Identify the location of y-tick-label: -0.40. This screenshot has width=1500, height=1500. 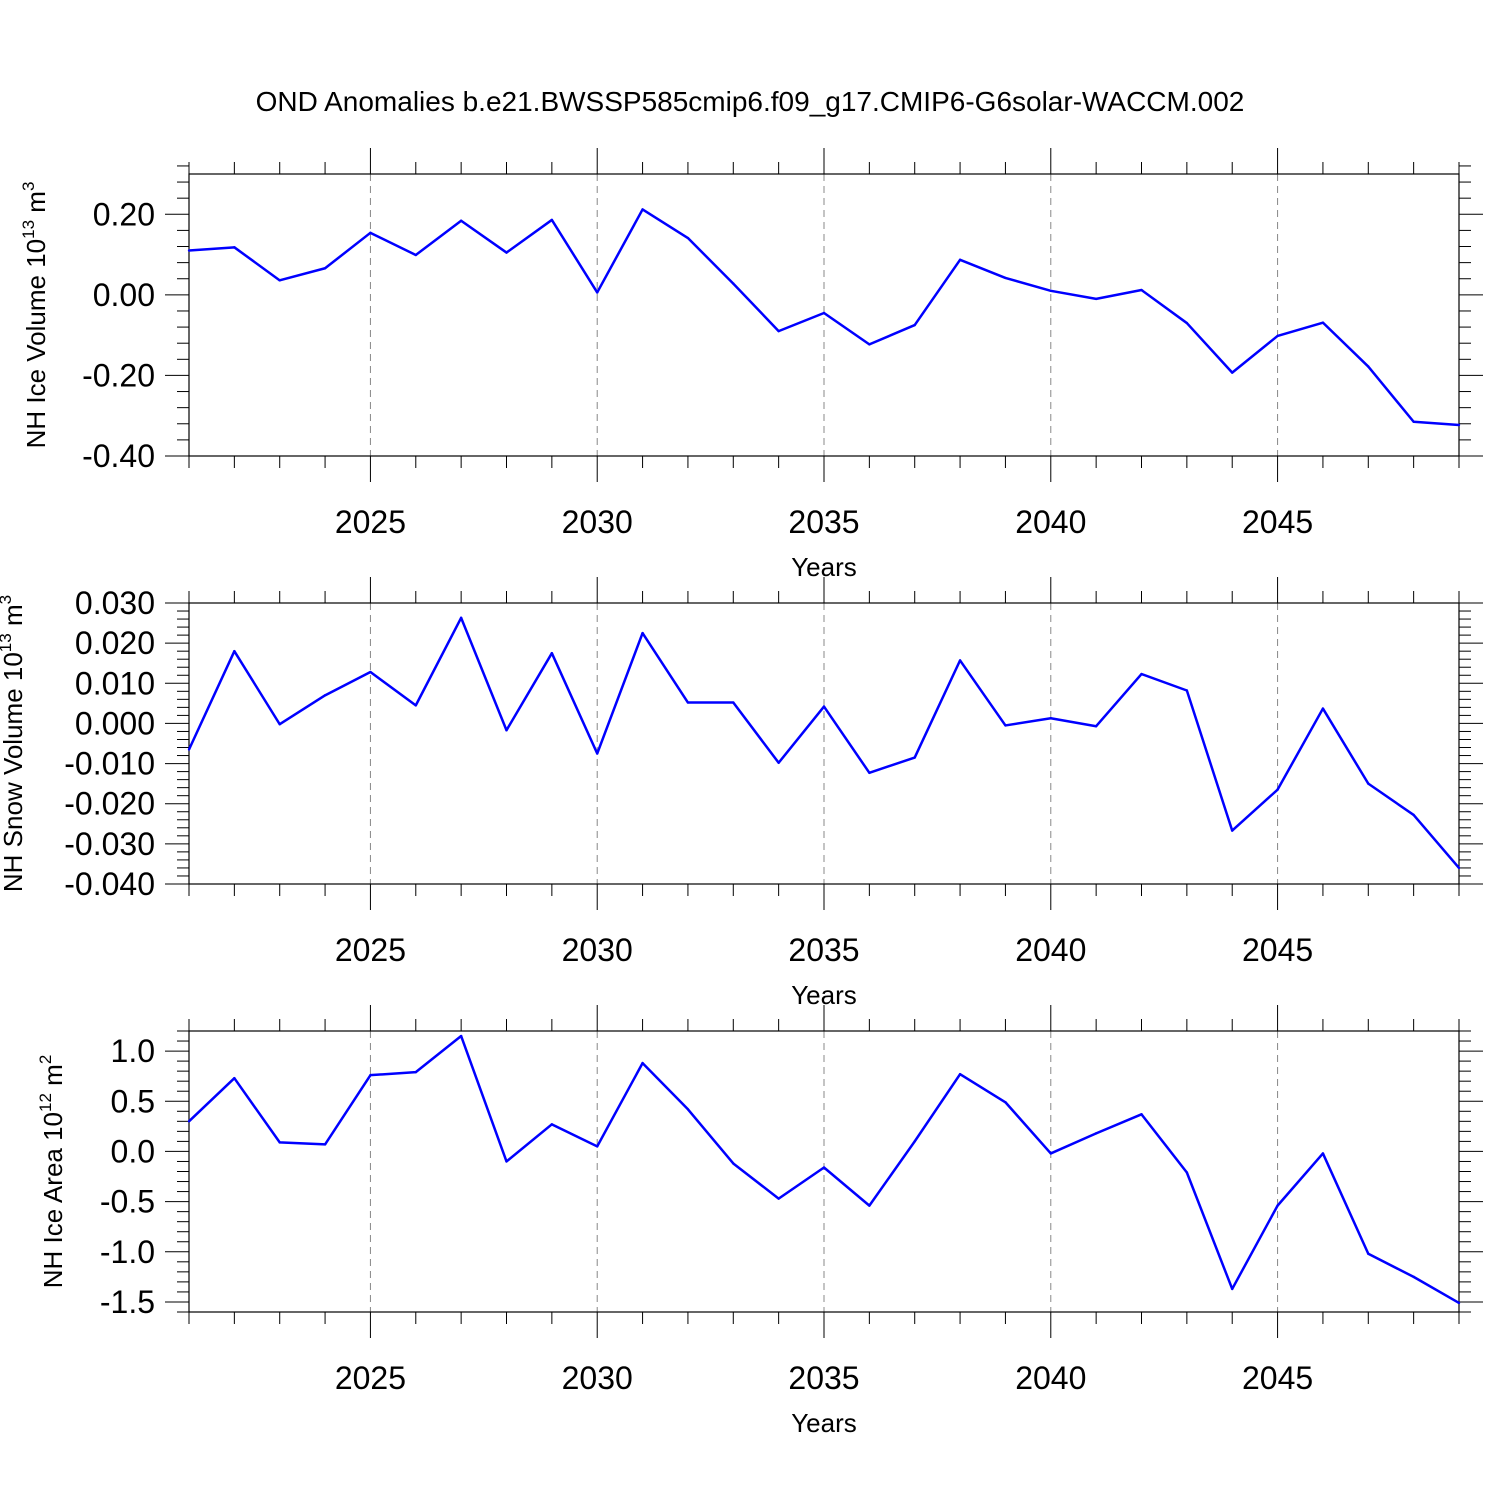
(118, 456).